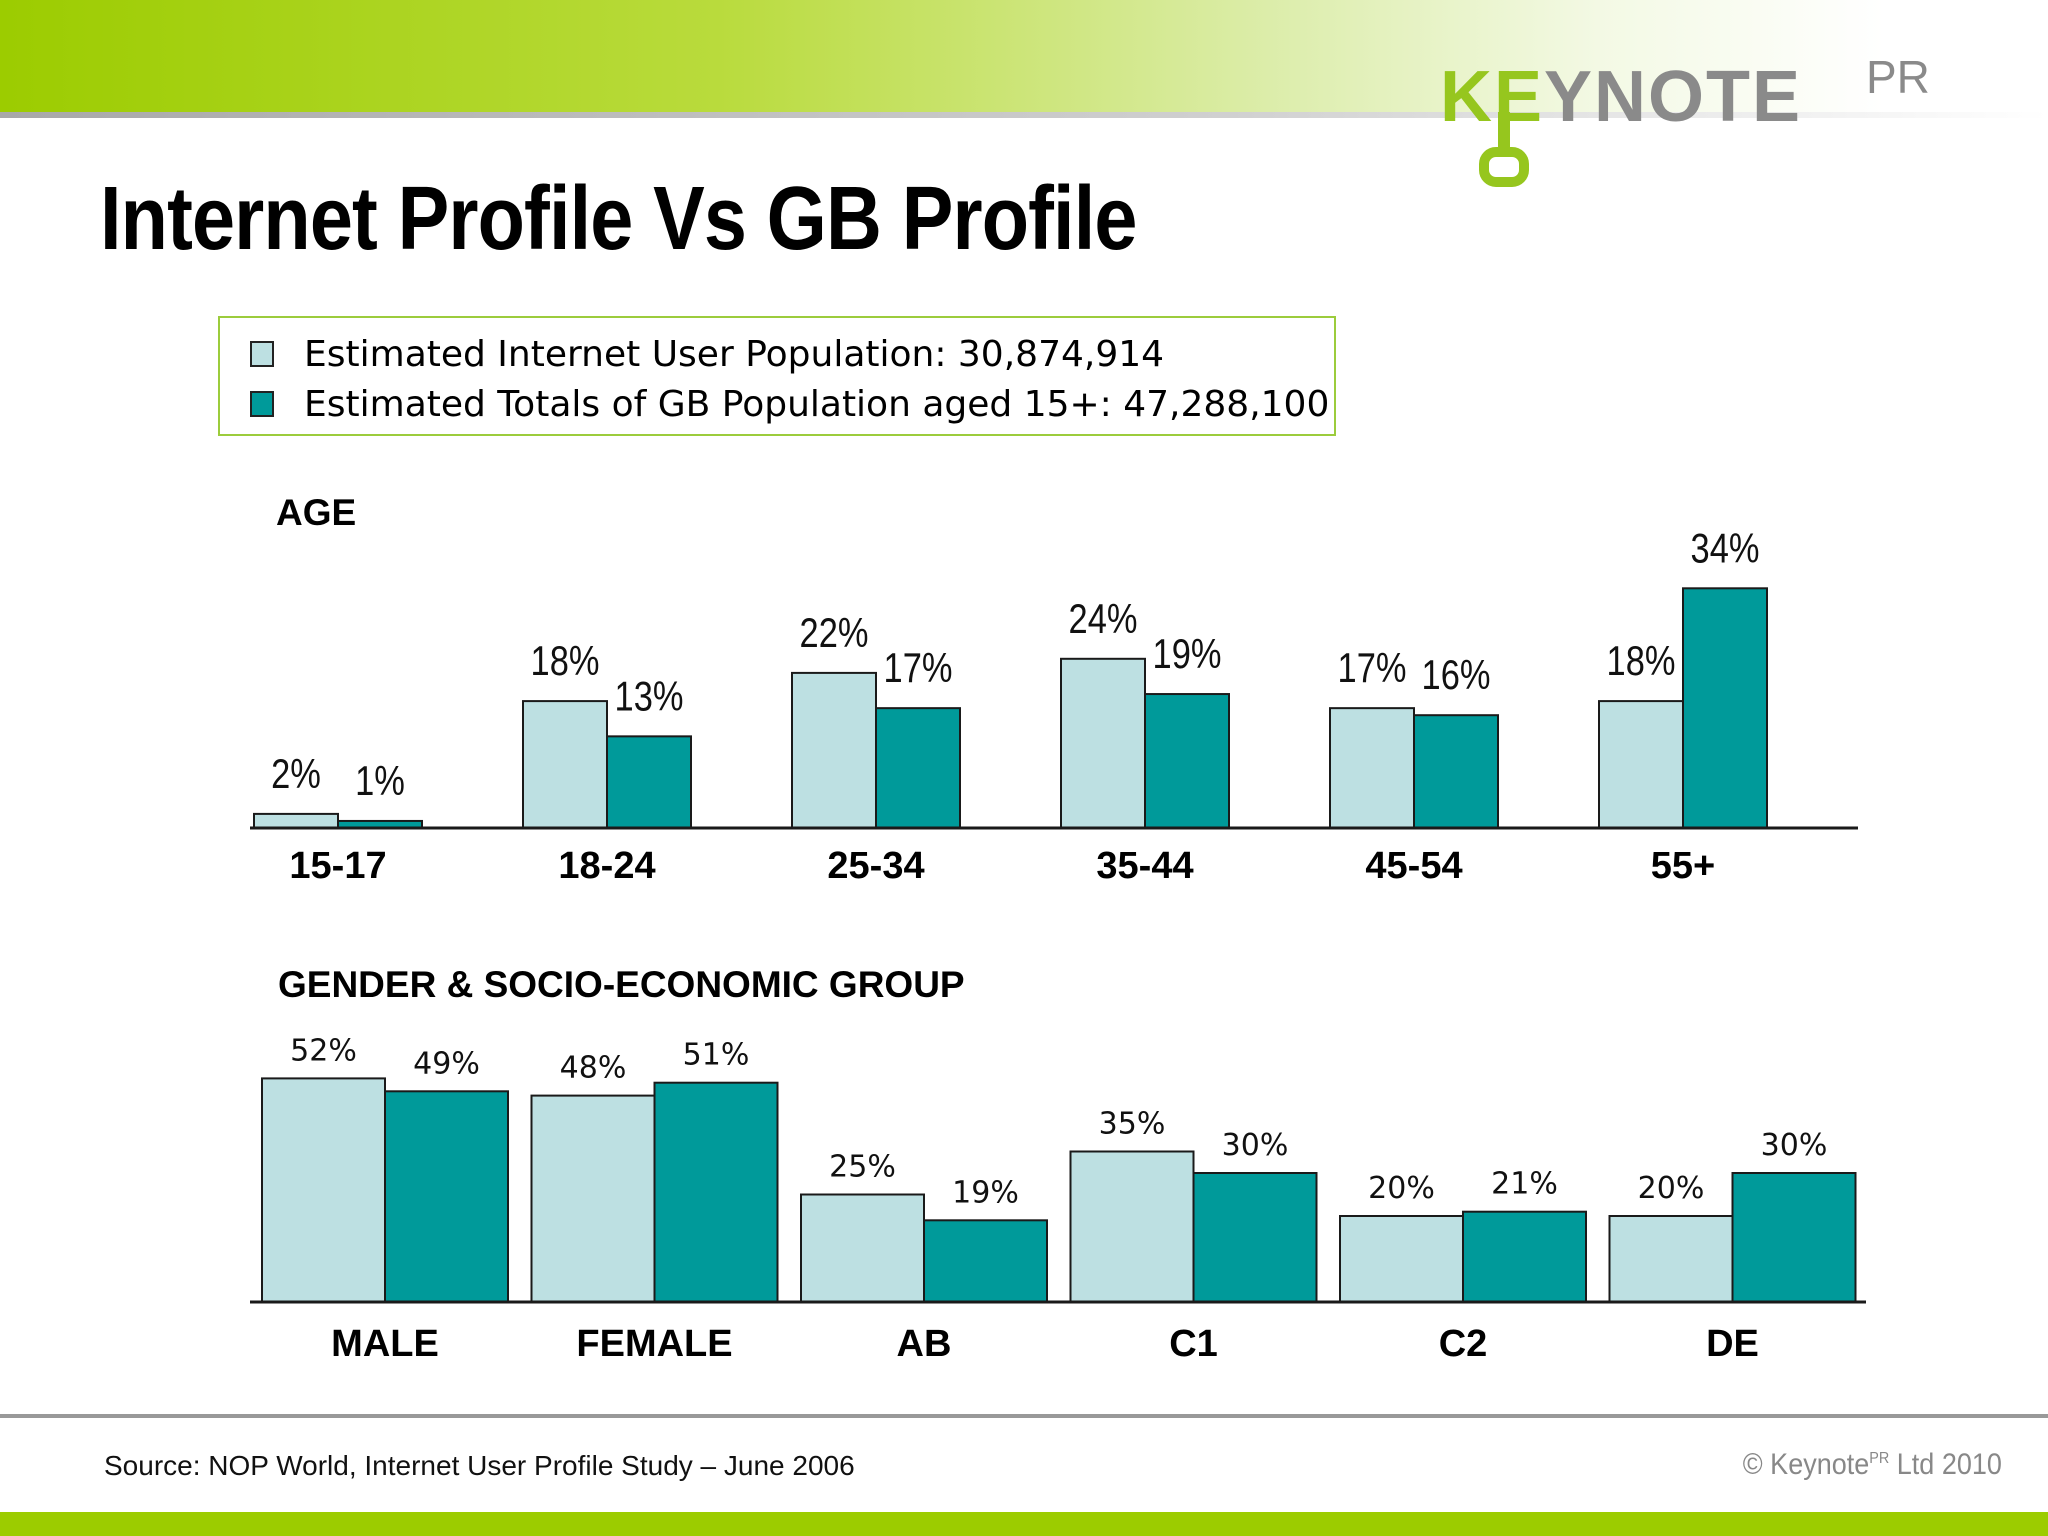 The height and width of the screenshot is (1536, 2048). Describe the element at coordinates (593, 1068) in the screenshot. I see `data-label: 48%` at that location.